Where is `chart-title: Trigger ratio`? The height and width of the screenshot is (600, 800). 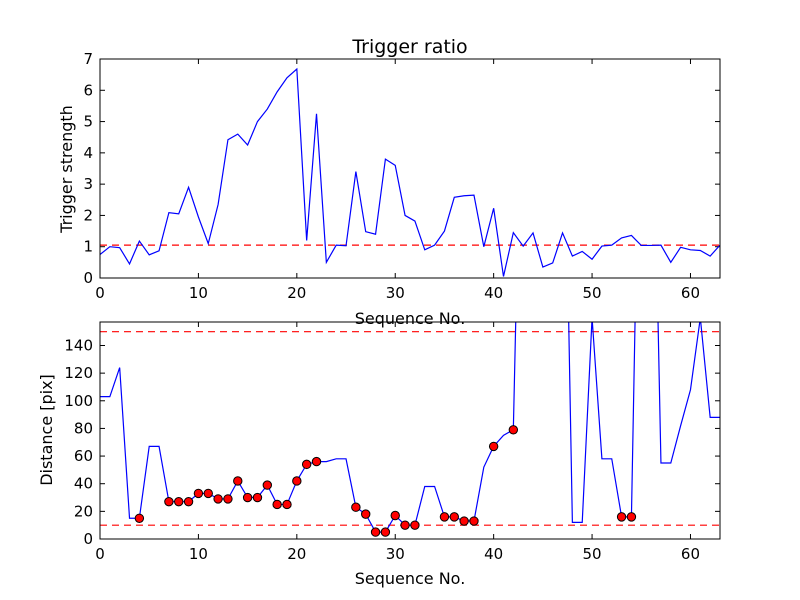 chart-title: Trigger ratio is located at coordinates (409, 47).